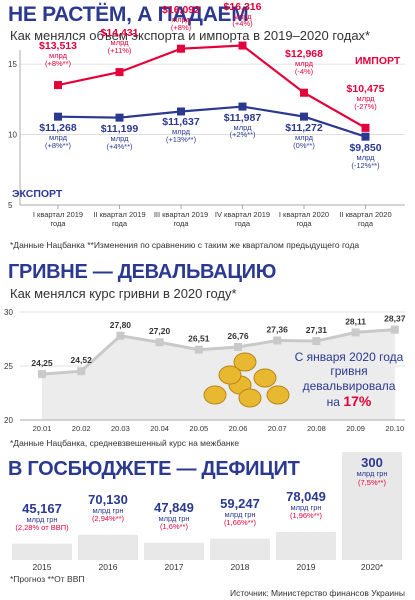 The image size is (415, 600). I want to click on import-data-label: $13,513 млрд (+8%**), so click(58, 54).